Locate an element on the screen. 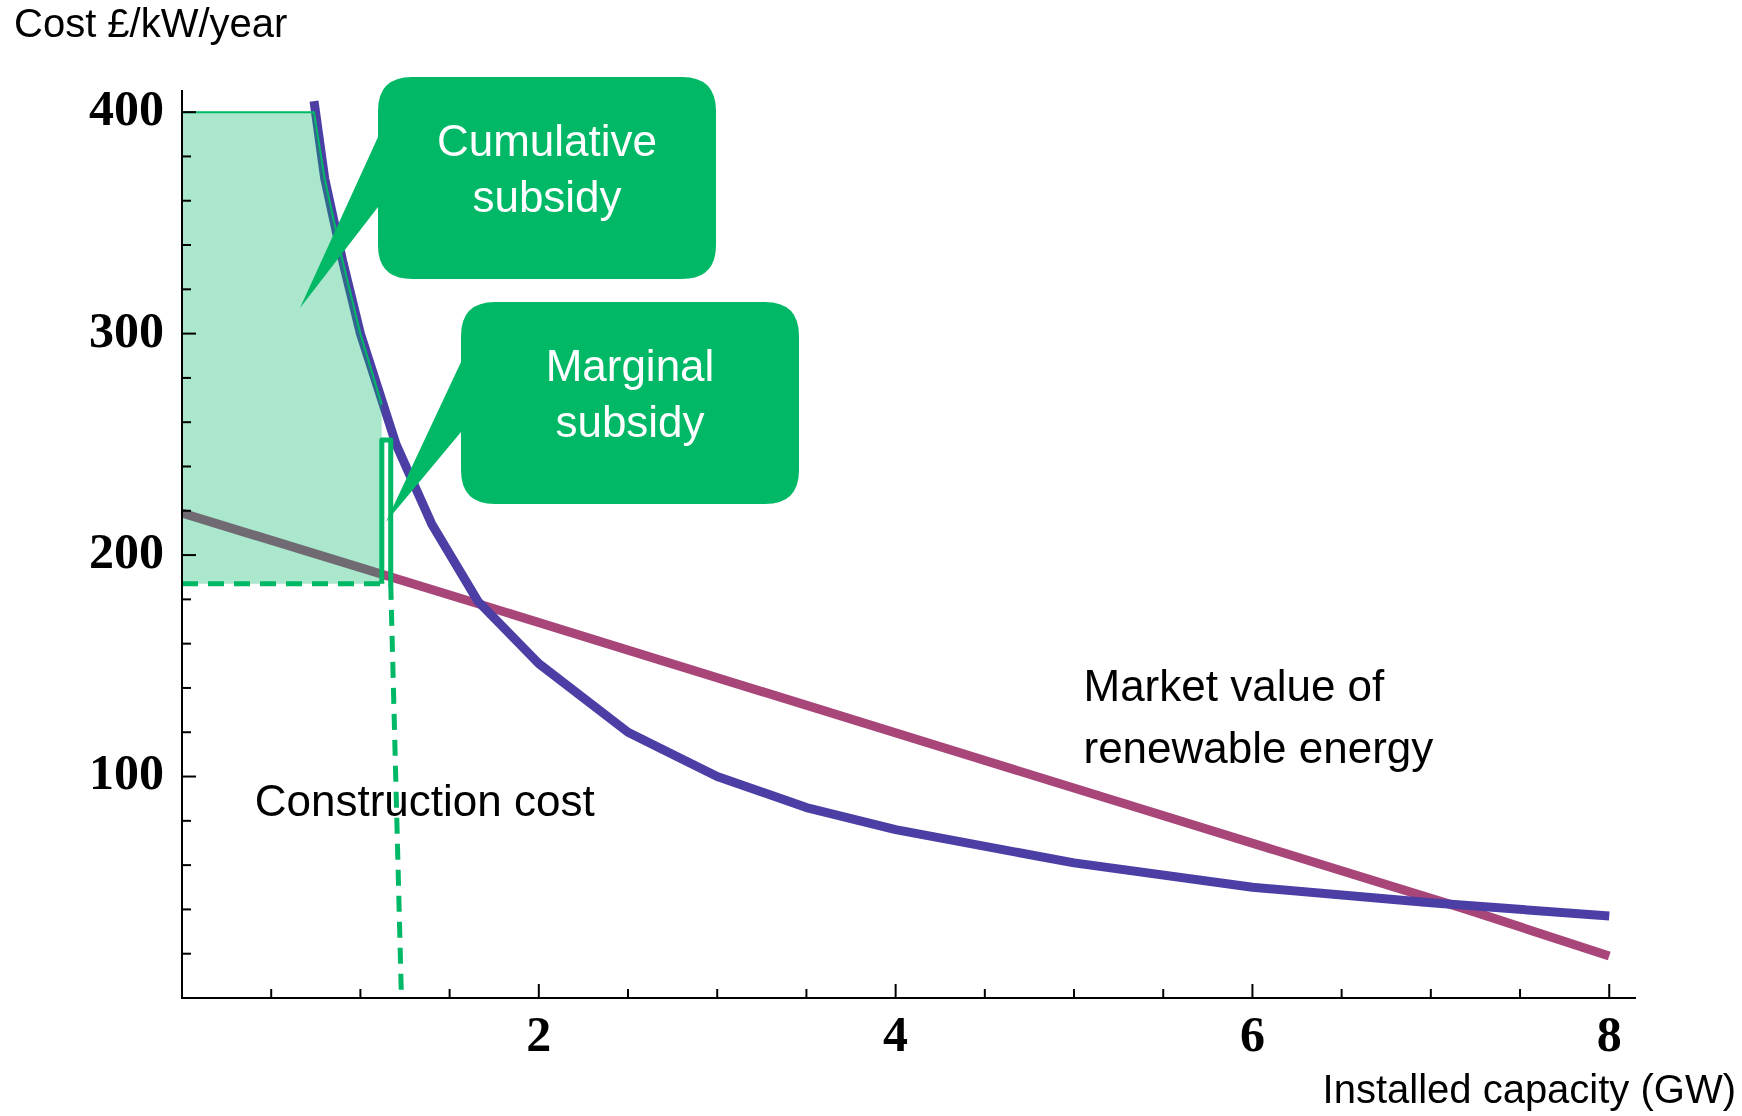  annotation: Cumulative subsidy is located at coordinates (547, 169).